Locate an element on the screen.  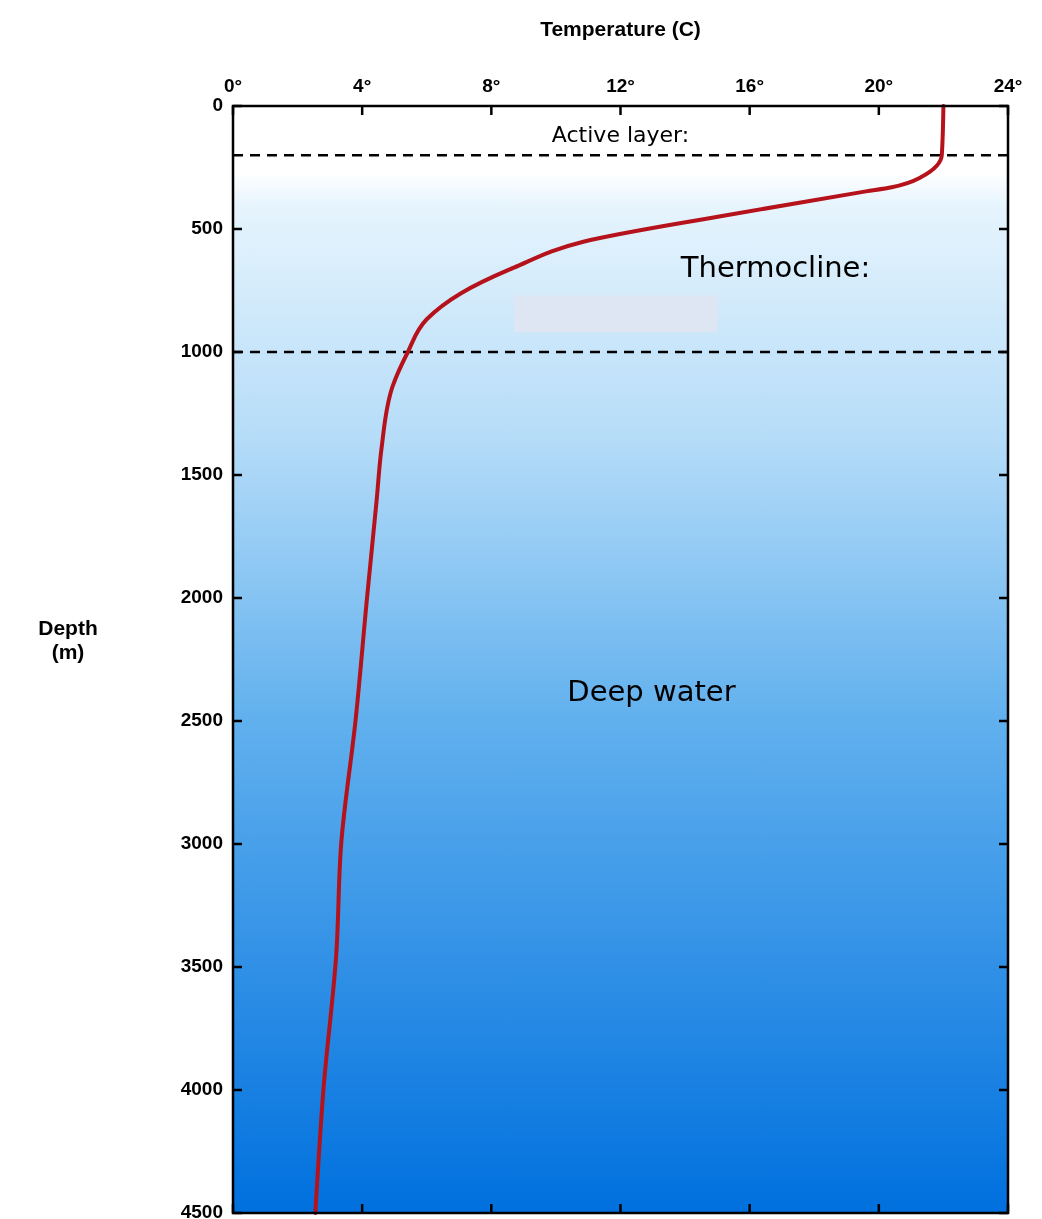
annotation: Thermocline: is located at coordinates (775, 266).